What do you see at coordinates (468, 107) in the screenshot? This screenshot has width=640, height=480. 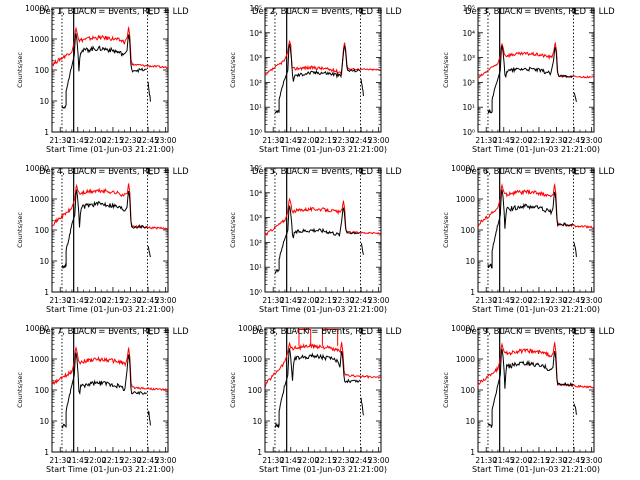 I see `y-tick-label: 10¹` at bounding box center [468, 107].